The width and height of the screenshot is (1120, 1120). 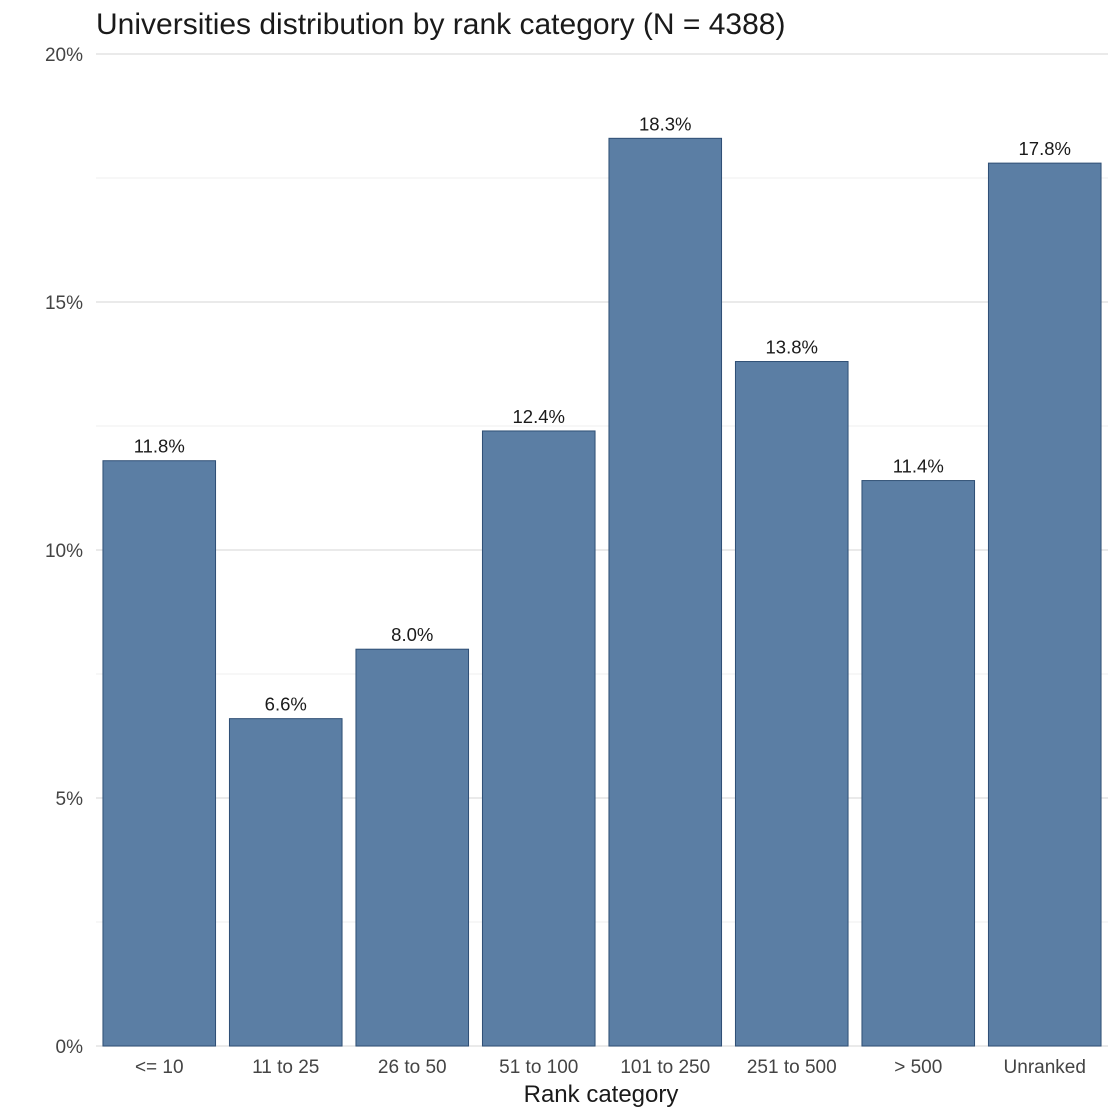 What do you see at coordinates (286, 704) in the screenshot?
I see `bar-value-label: 6.6%` at bounding box center [286, 704].